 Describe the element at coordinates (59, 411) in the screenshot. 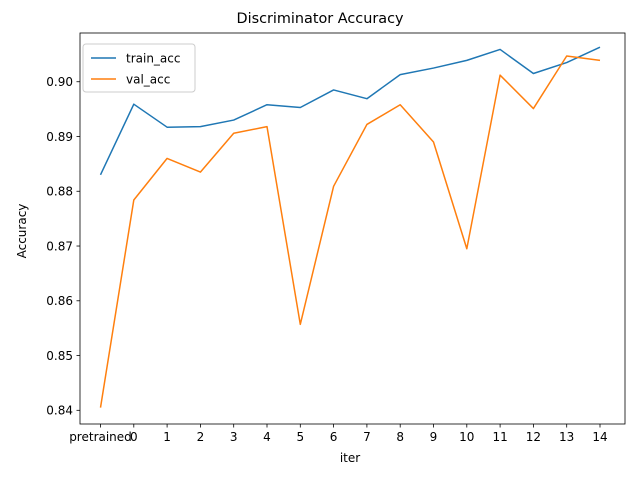

I see `y-tick-label: 0.84` at that location.